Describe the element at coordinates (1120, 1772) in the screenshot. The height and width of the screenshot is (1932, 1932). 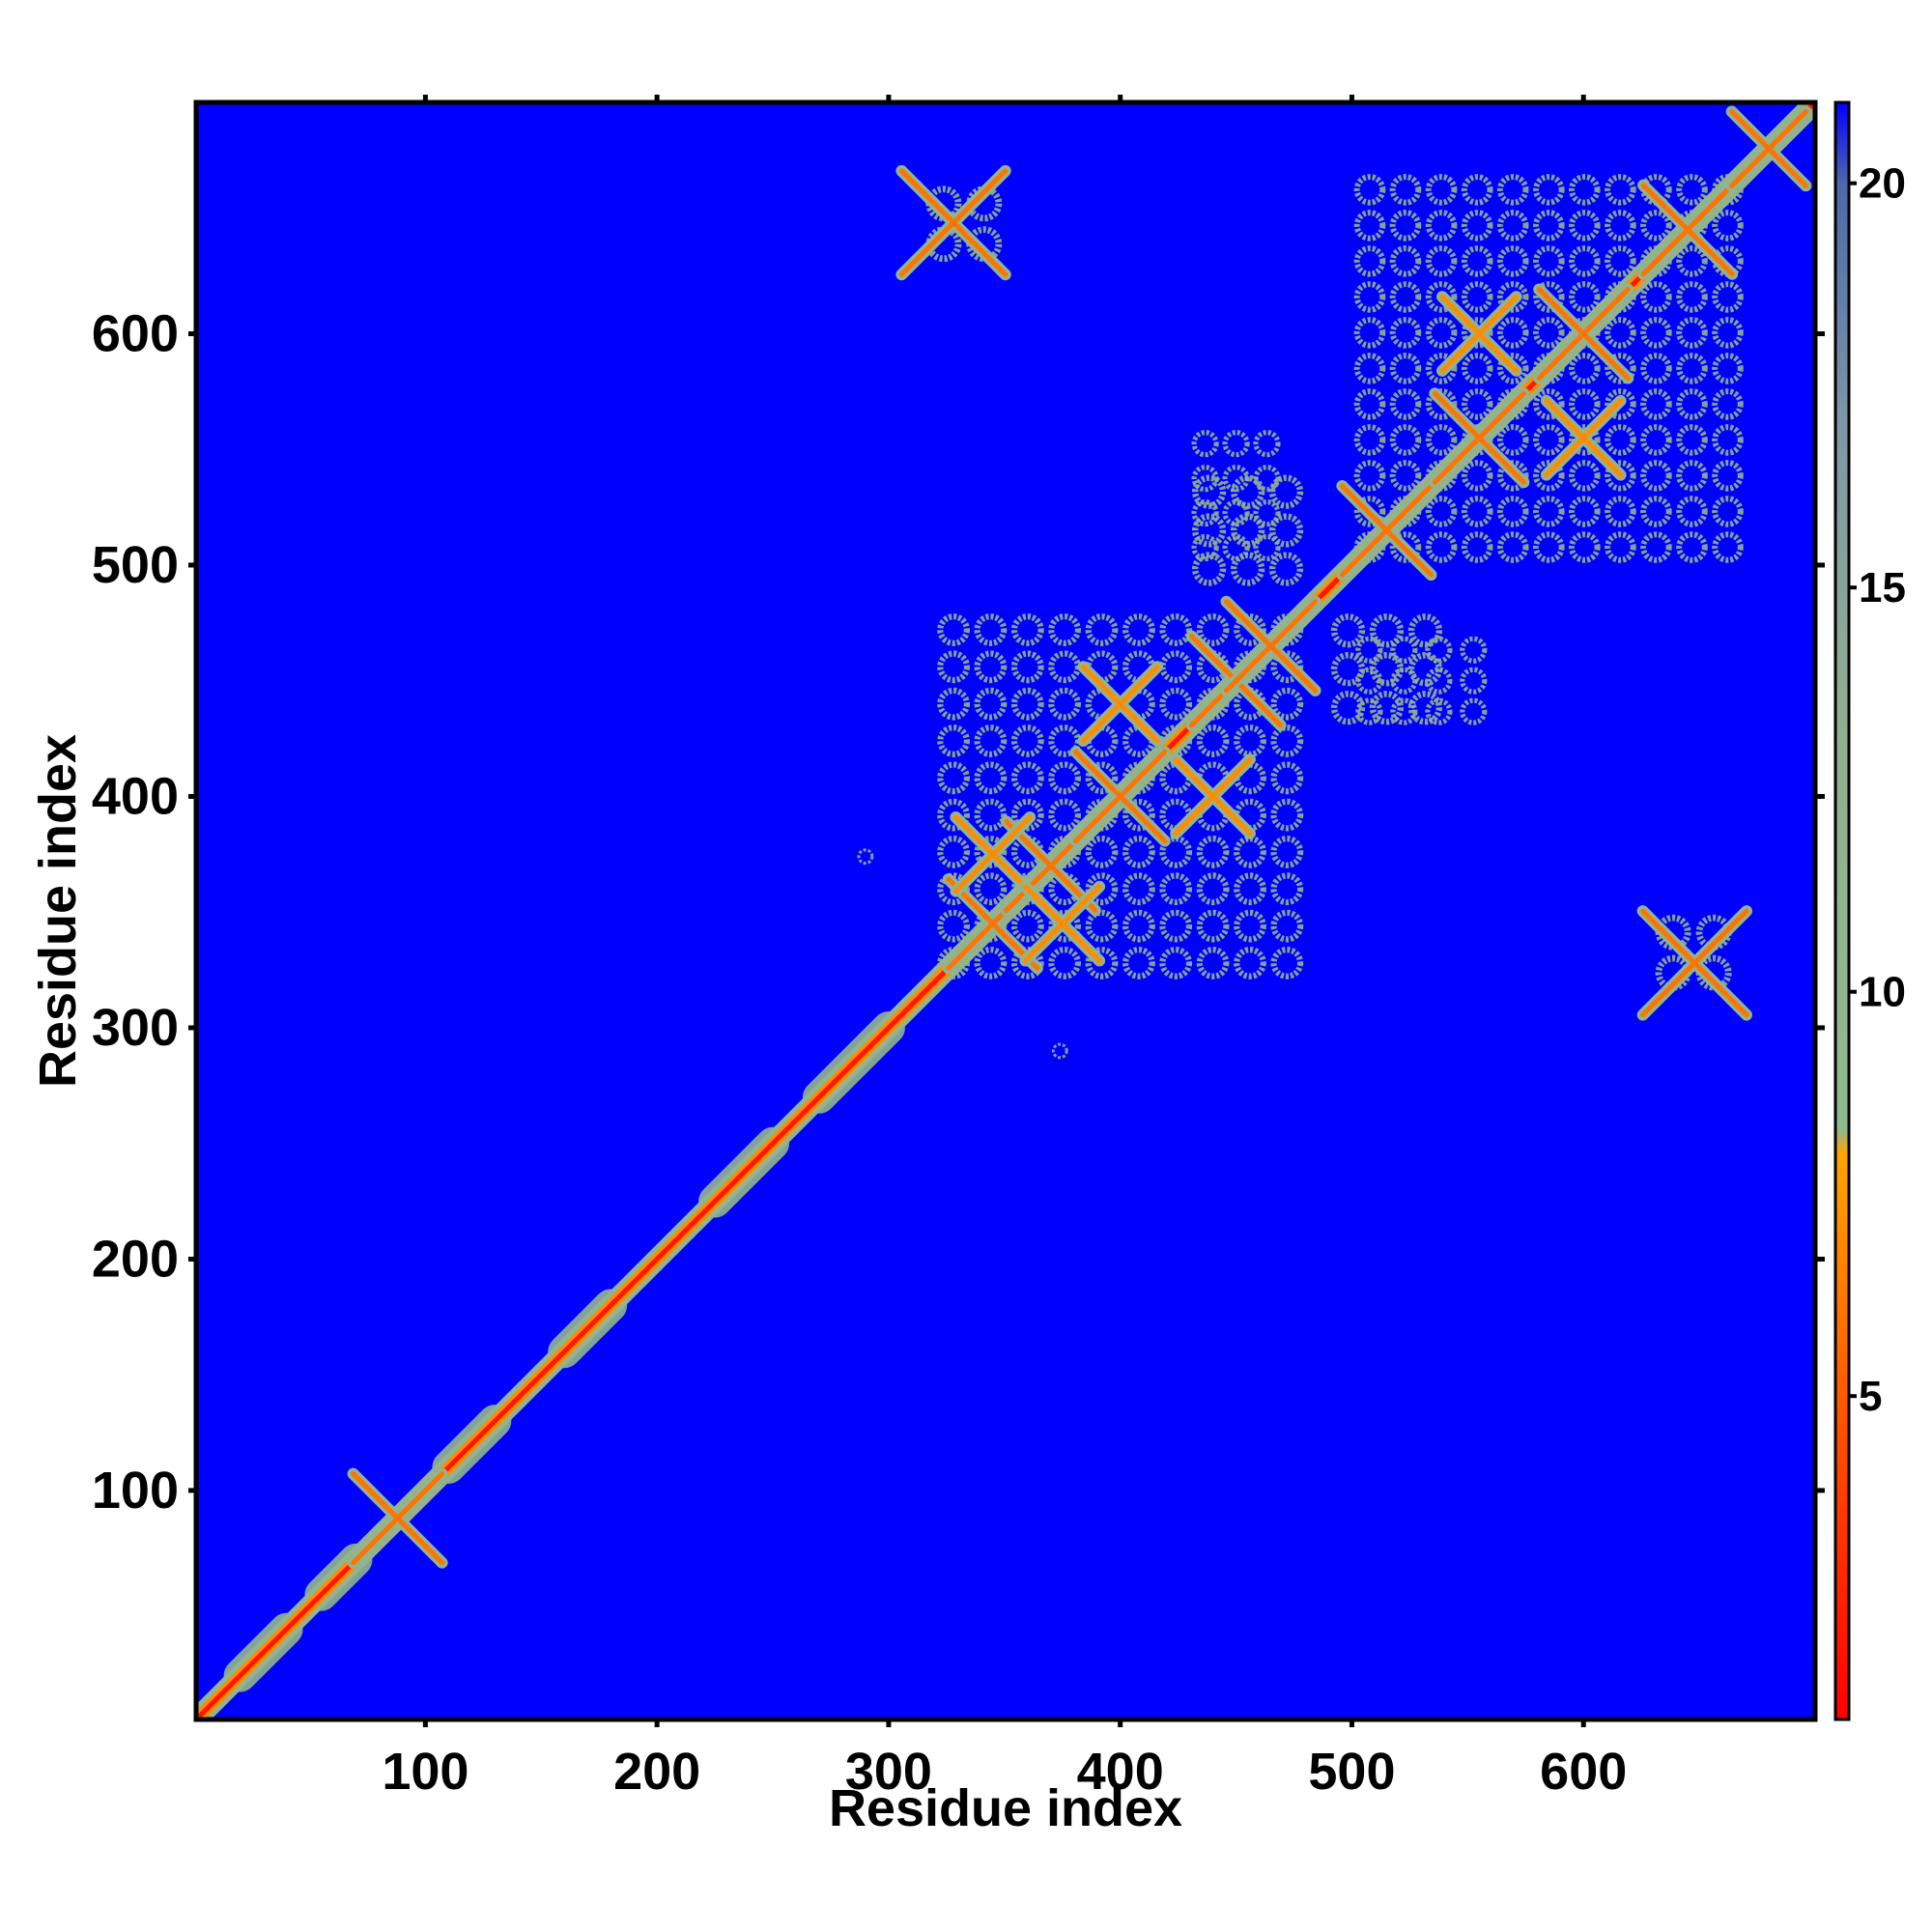
I see `x-tick-label: 400` at that location.